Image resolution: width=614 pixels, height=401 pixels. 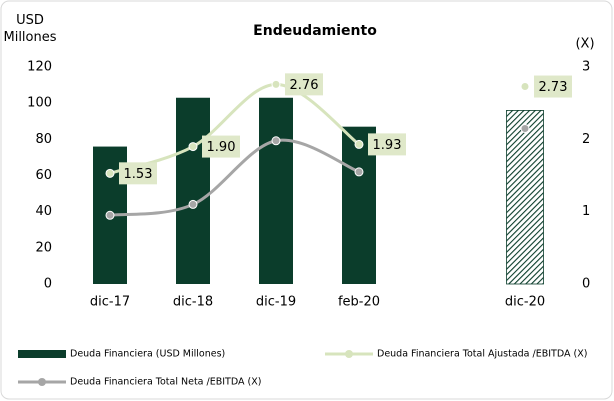 I want to click on x-tick-label: feb-20, so click(x=359, y=302).